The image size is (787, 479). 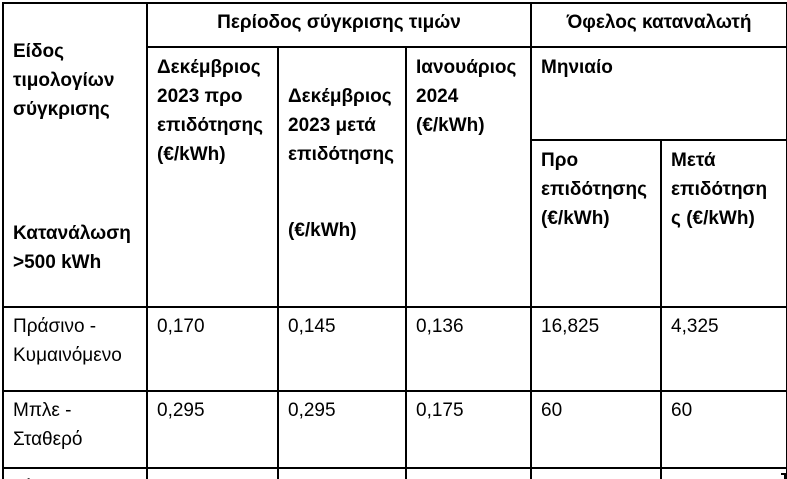 What do you see at coordinates (468, 473) in the screenshot?
I see `value-jan2024: 0,12653` at bounding box center [468, 473].